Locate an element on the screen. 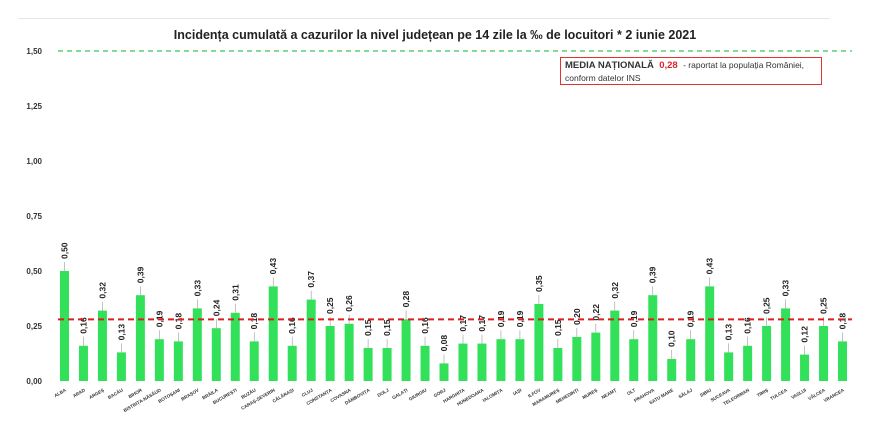  y-tick-label: 0,75 is located at coordinates (34, 216).